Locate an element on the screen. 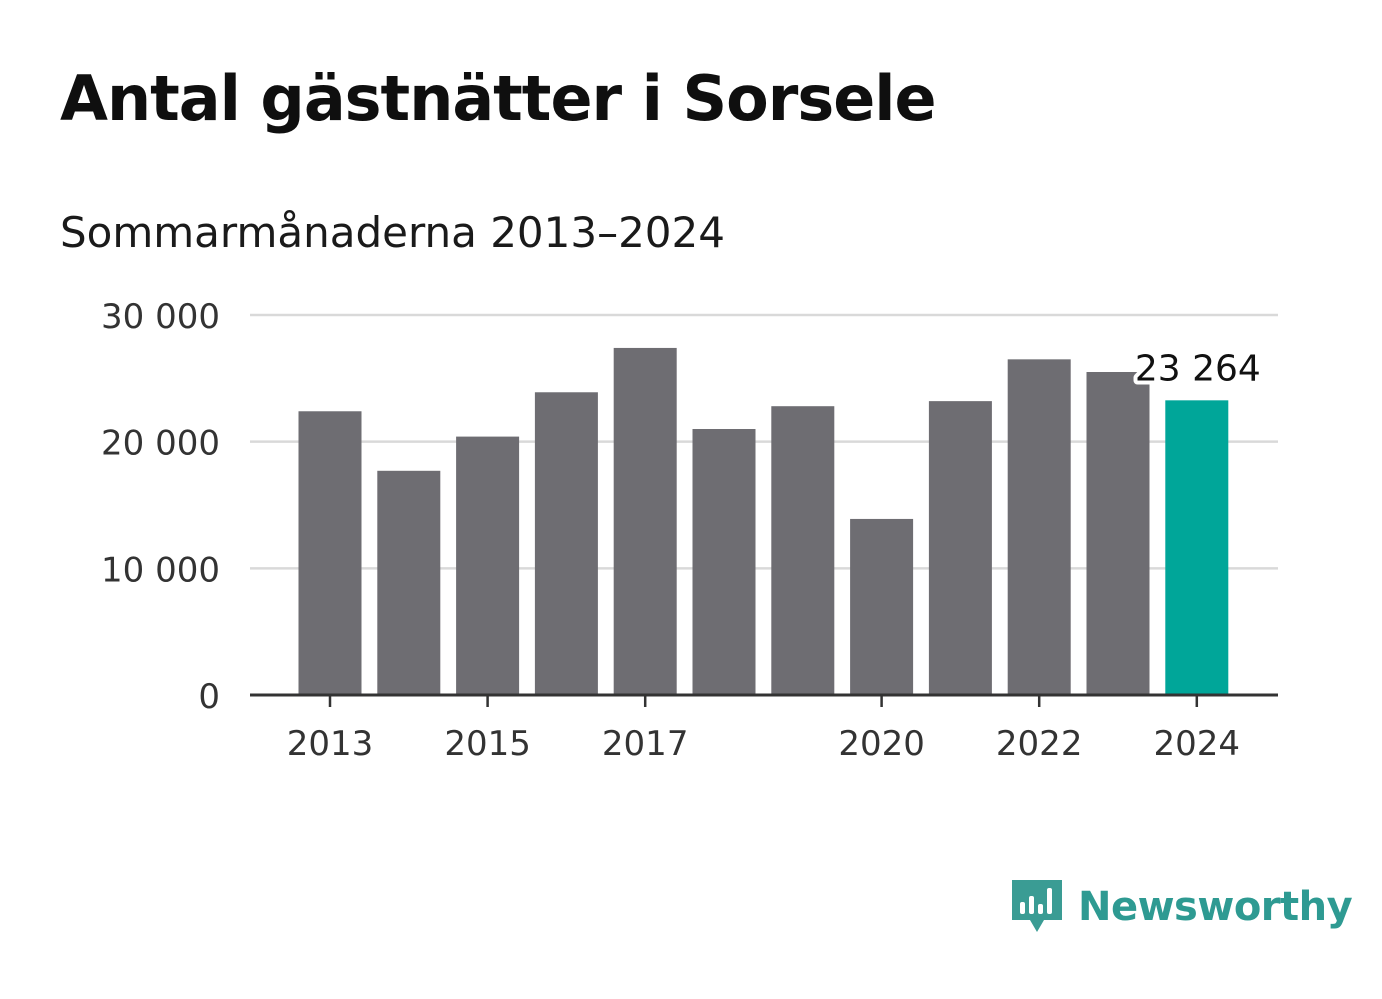 The height and width of the screenshot is (999, 1382). bar-2019 is located at coordinates (803, 550).